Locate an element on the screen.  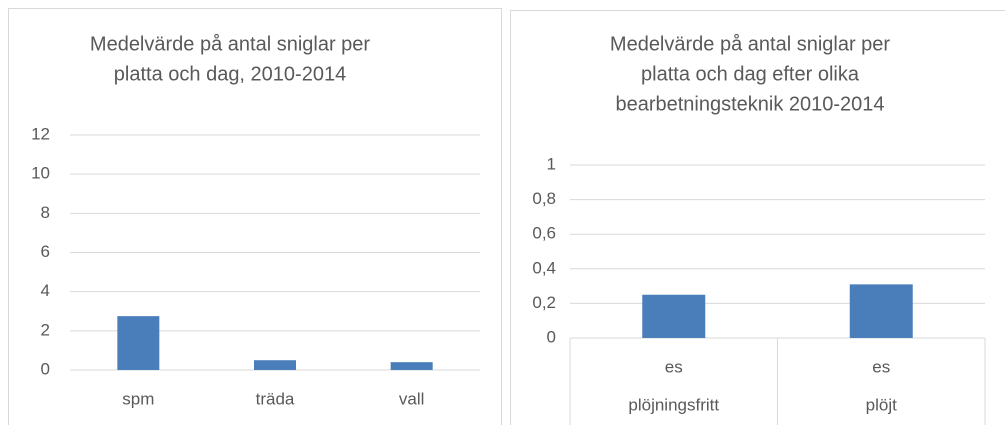
y-tick-label: 8 is located at coordinates (45, 212).